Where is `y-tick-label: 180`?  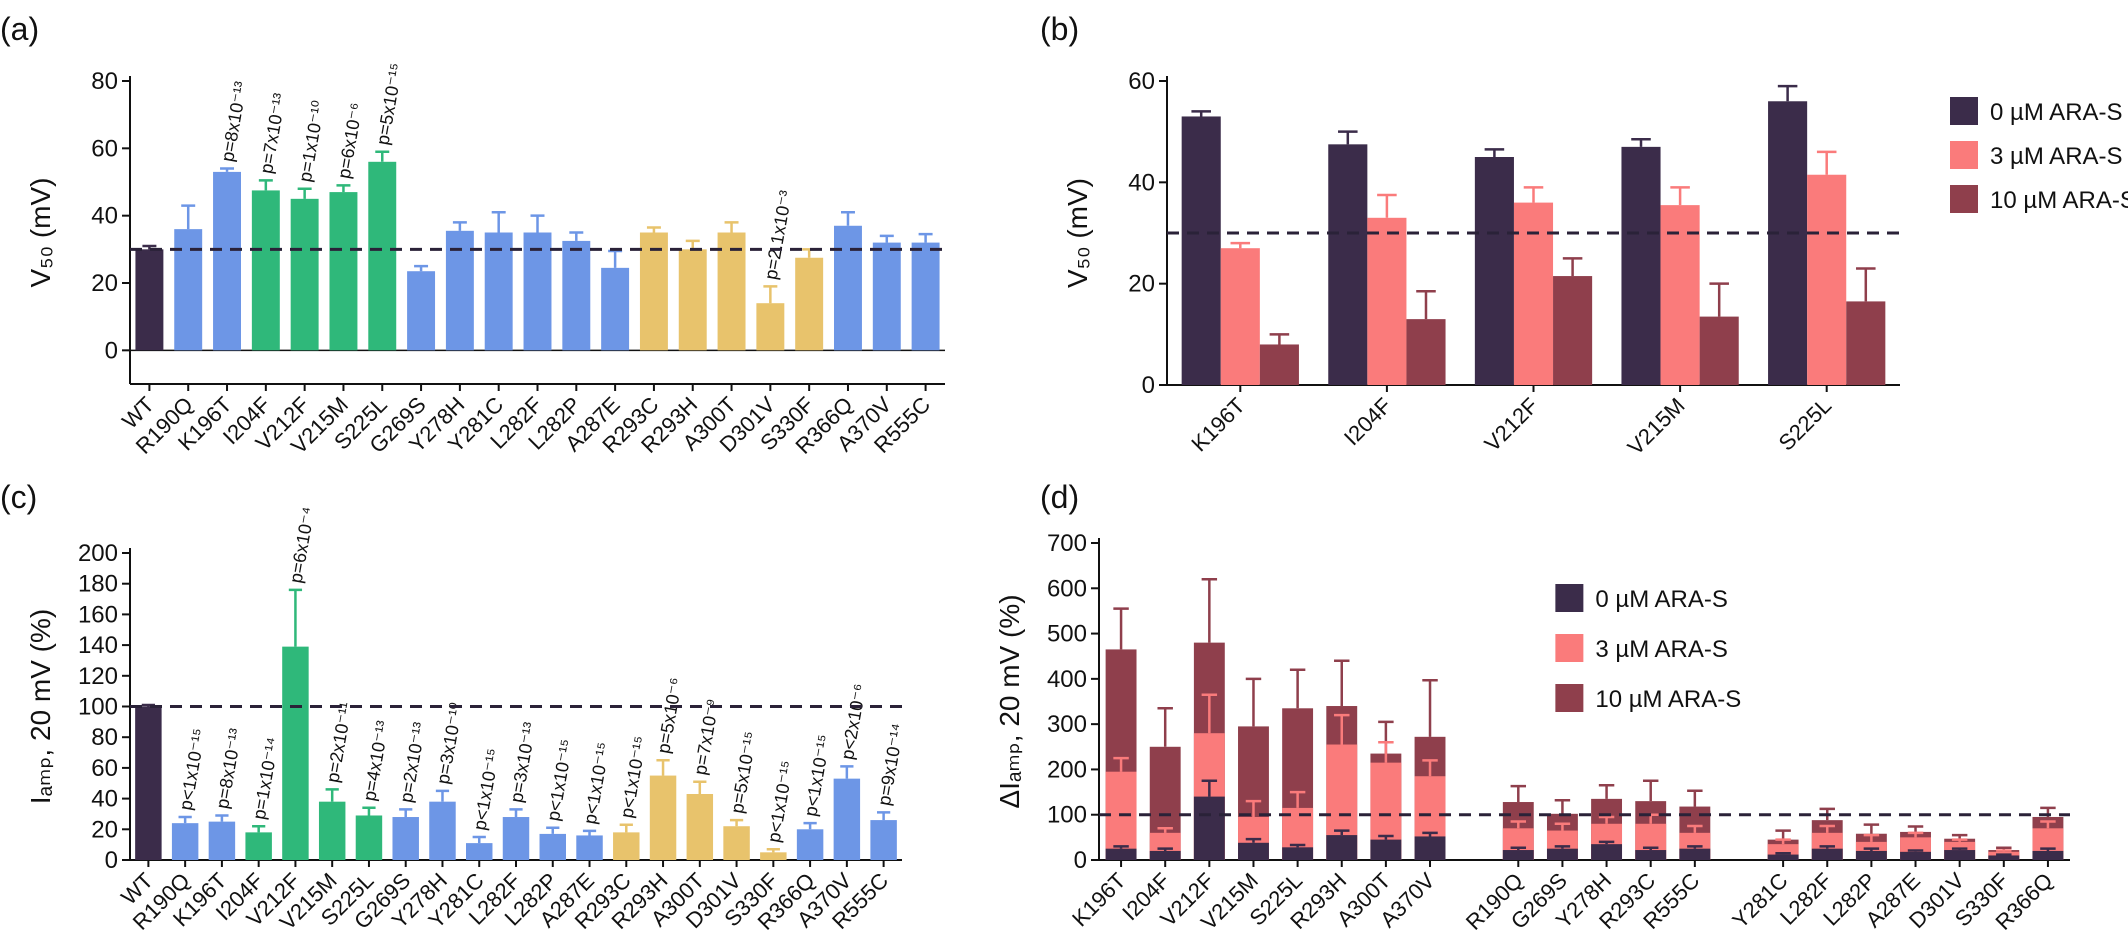 y-tick-label: 180 is located at coordinates (98, 584).